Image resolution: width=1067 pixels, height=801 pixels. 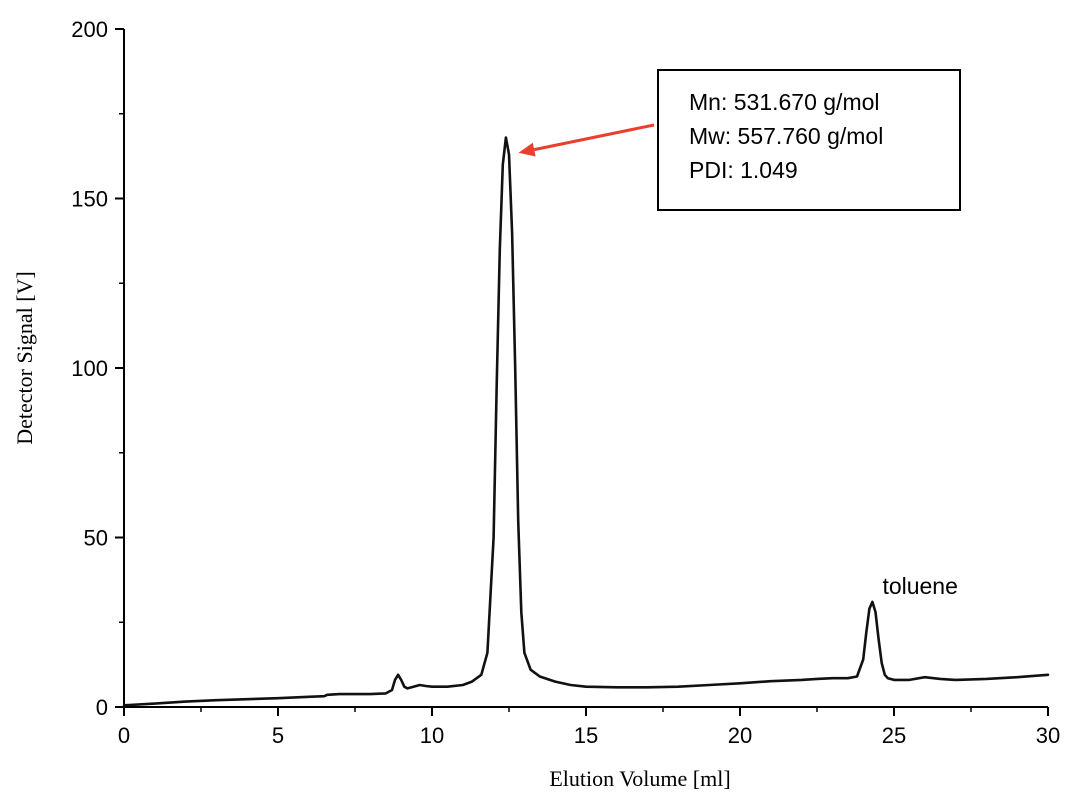 What do you see at coordinates (784, 102) in the screenshot?
I see `annotation-line: Mn: 531.670 g/mol` at bounding box center [784, 102].